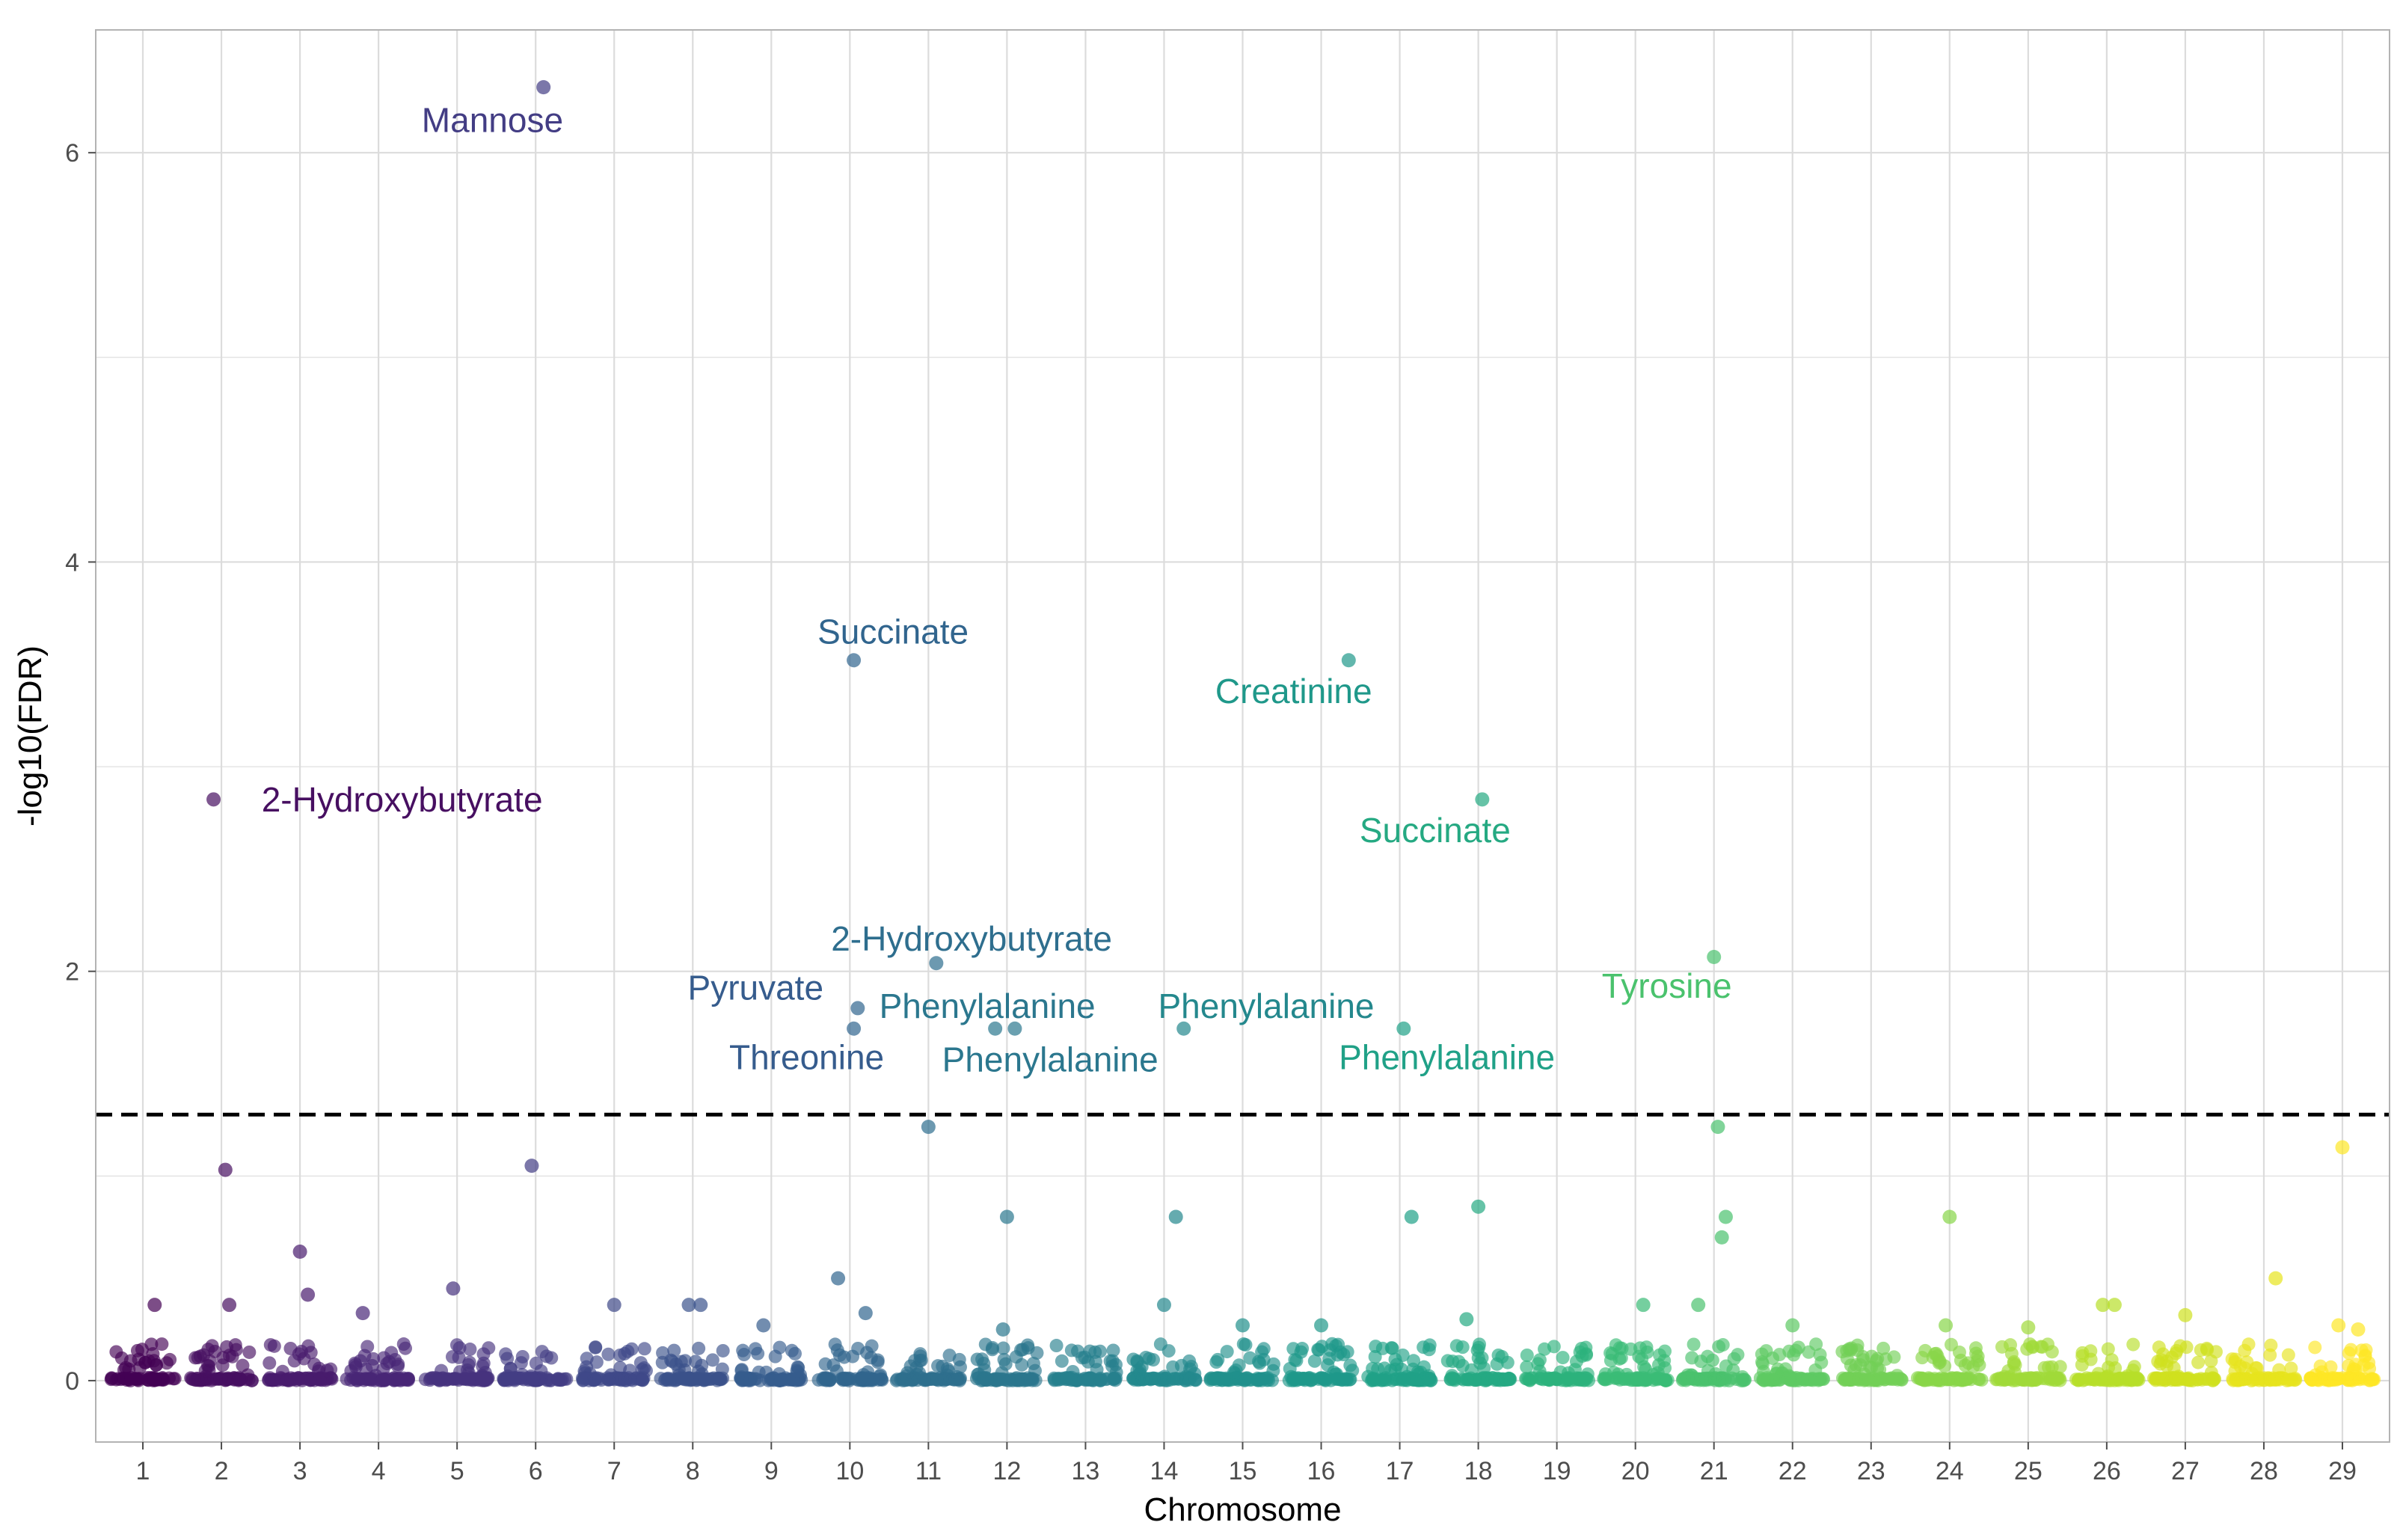 This screenshot has width=2403, height=1540. Describe the element at coordinates (72, 153) in the screenshot. I see `y-tick-label: 6` at that location.